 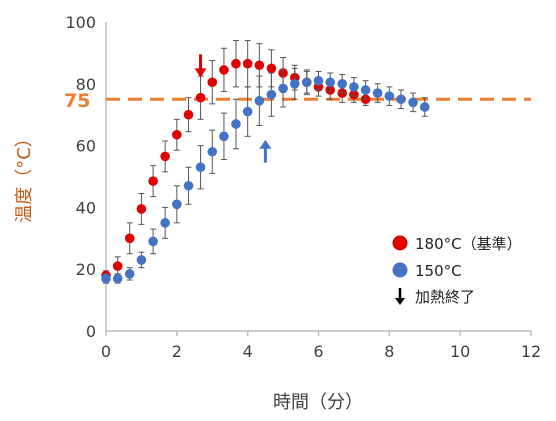 I want to click on x-tick-label: 2, so click(x=177, y=351).